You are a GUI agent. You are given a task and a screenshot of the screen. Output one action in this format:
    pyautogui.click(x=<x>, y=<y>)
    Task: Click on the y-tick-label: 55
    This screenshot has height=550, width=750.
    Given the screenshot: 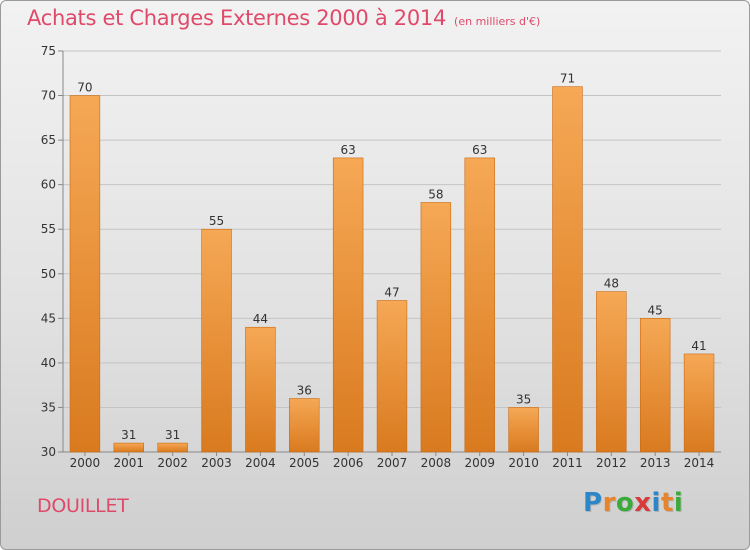 What is the action you would take?
    pyautogui.click(x=48, y=229)
    